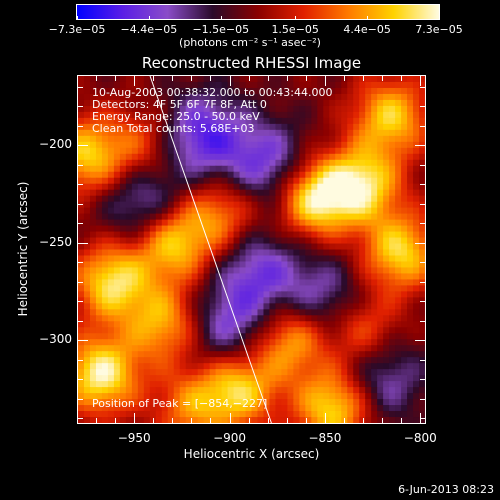 Image resolution: width=500 pixels, height=500 pixels. I want to click on chart-title: Reconstructed RHESSI Image, so click(251, 63).